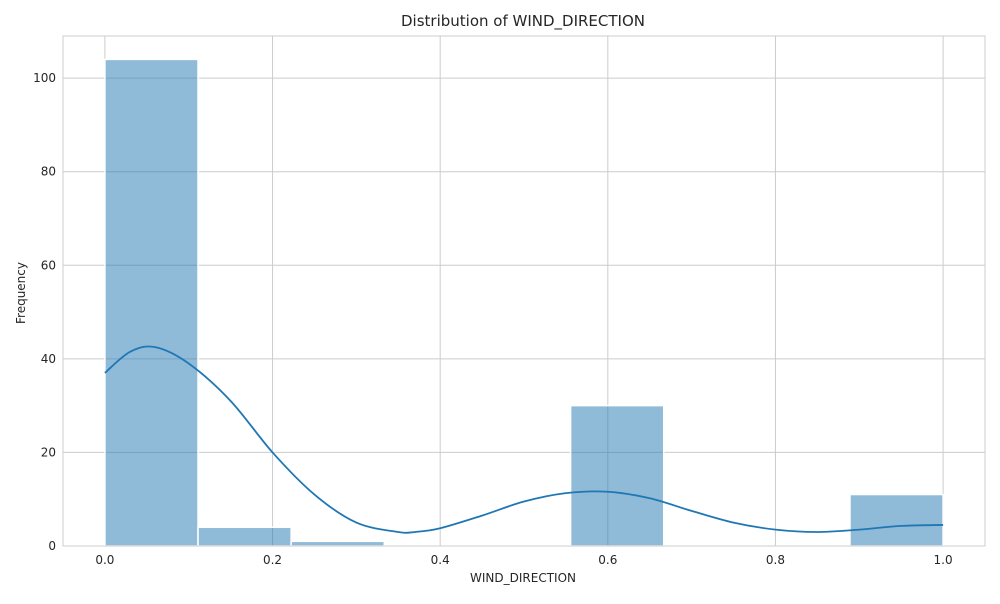  What do you see at coordinates (48, 452) in the screenshot?
I see `y-tick-label: 20` at bounding box center [48, 452].